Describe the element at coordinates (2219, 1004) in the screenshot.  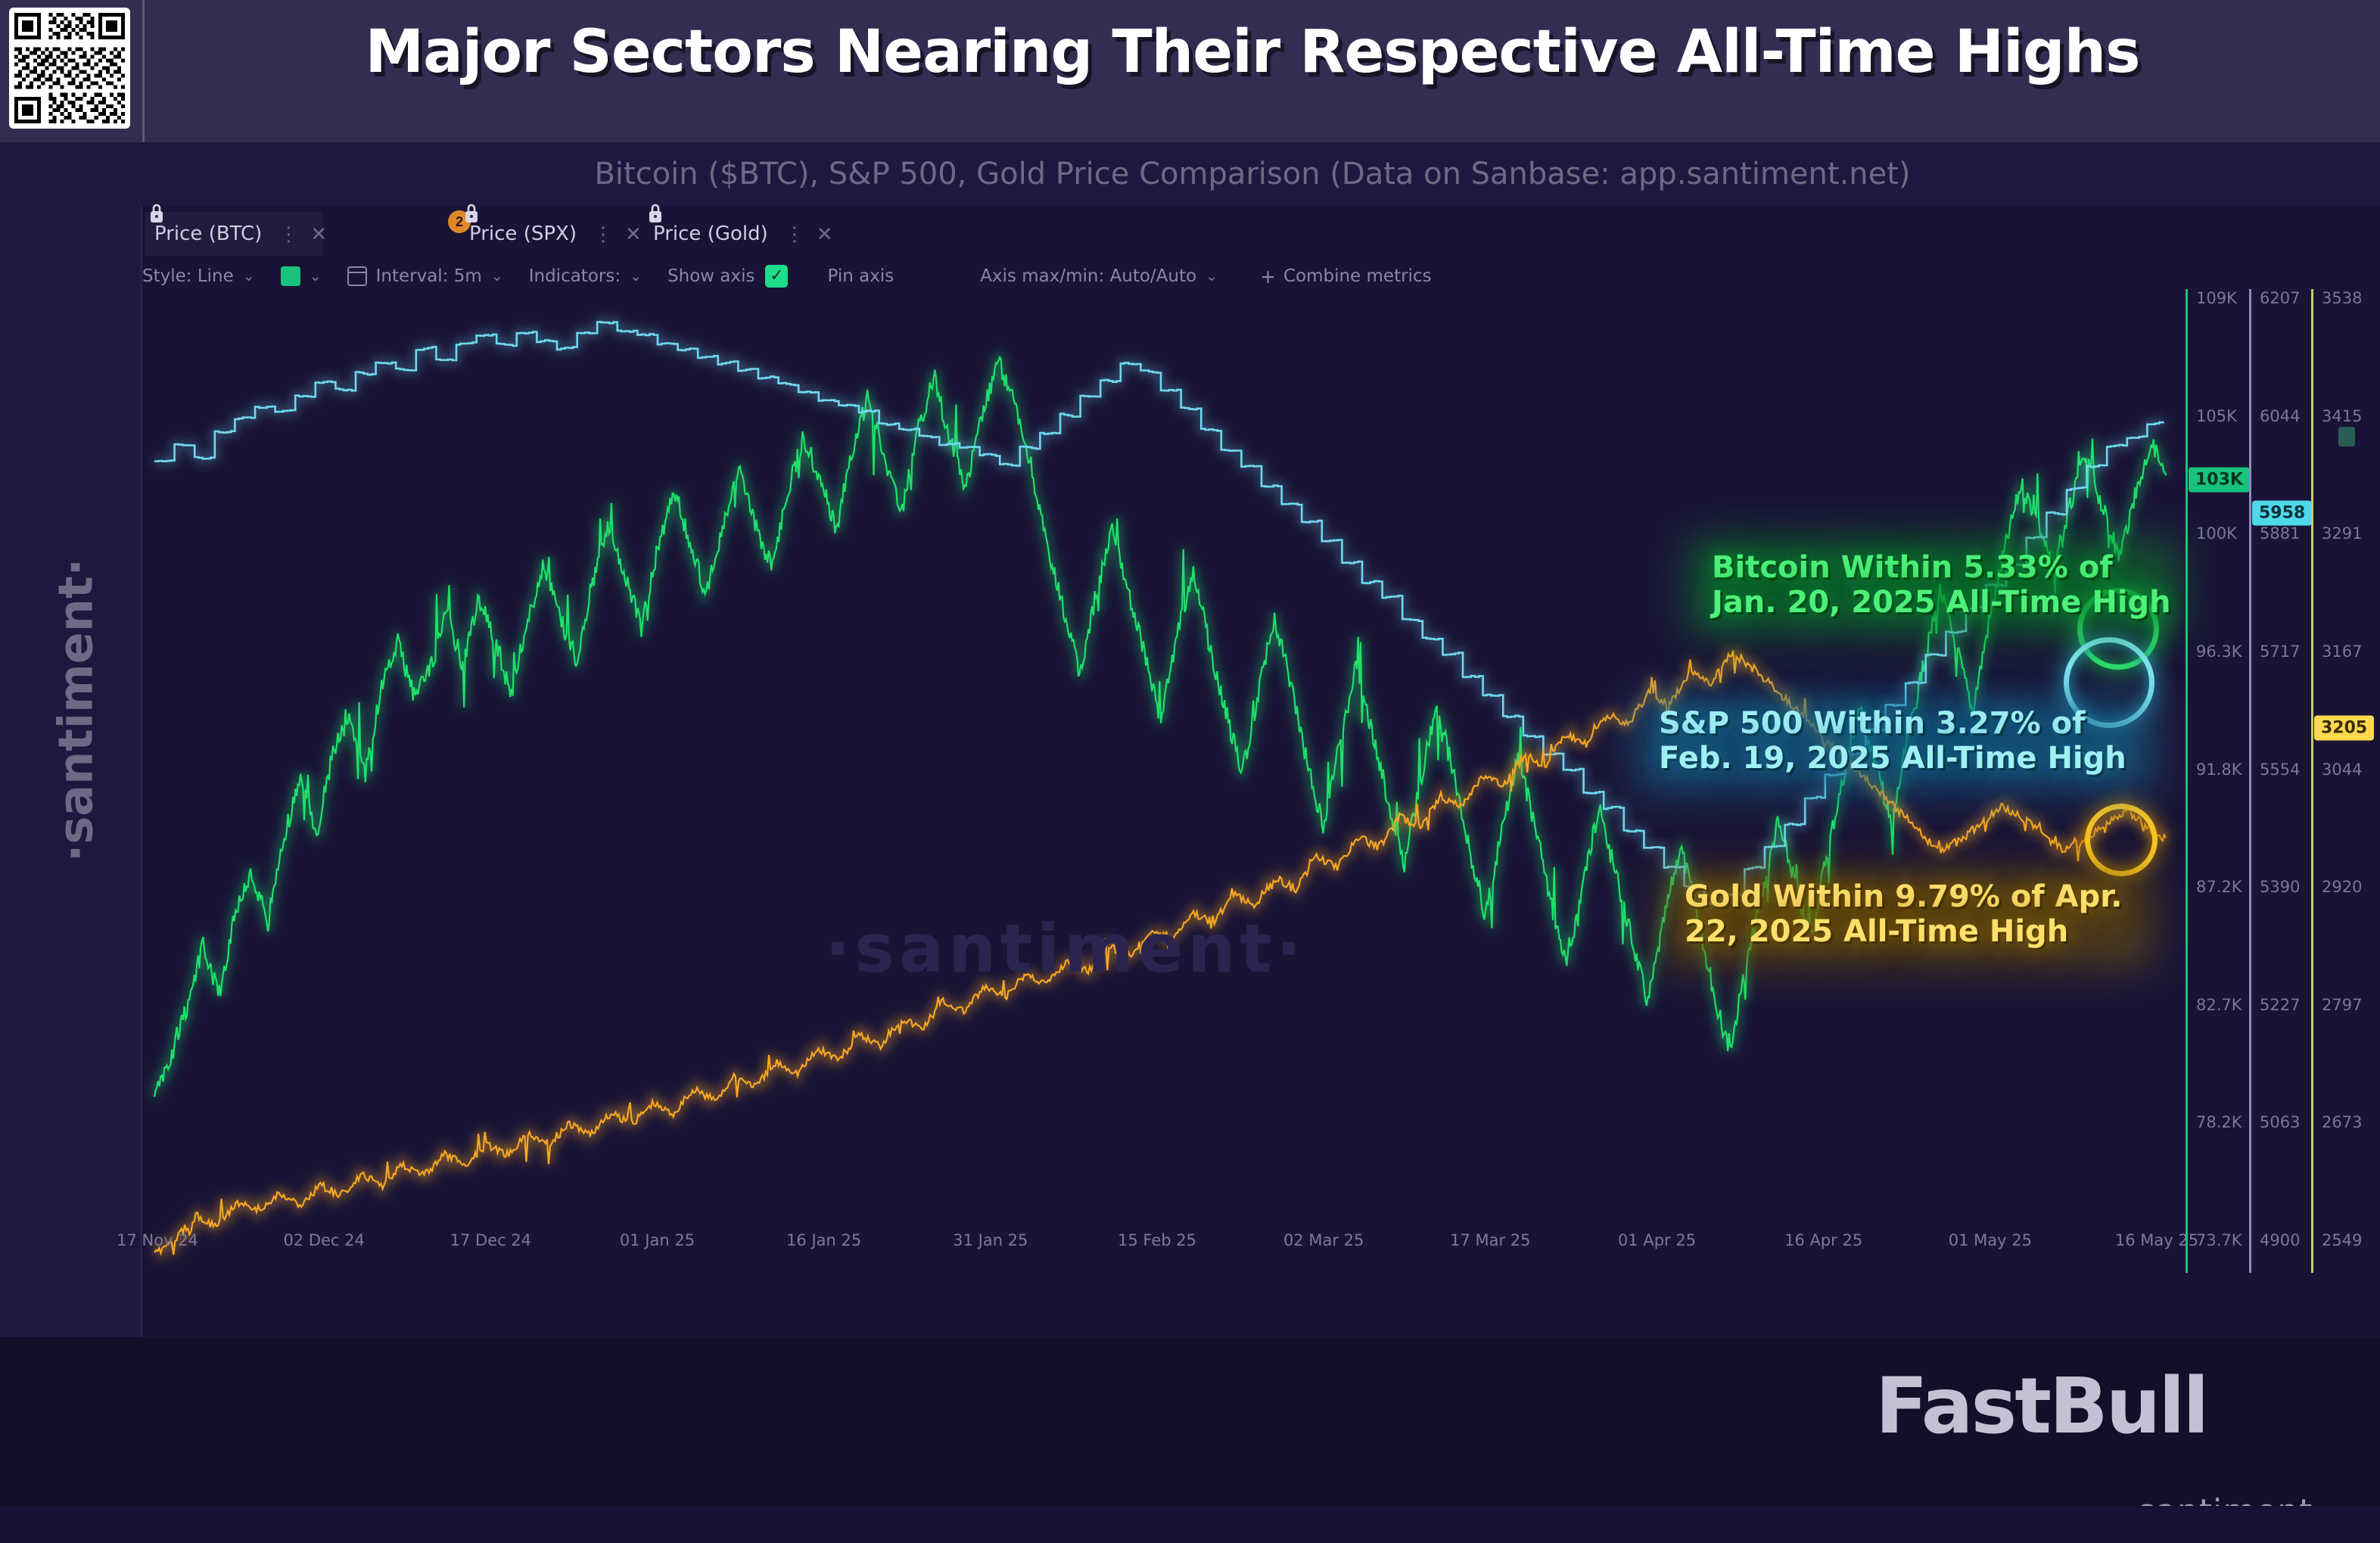
I see `price-axis-tick: 82.7K` at that location.